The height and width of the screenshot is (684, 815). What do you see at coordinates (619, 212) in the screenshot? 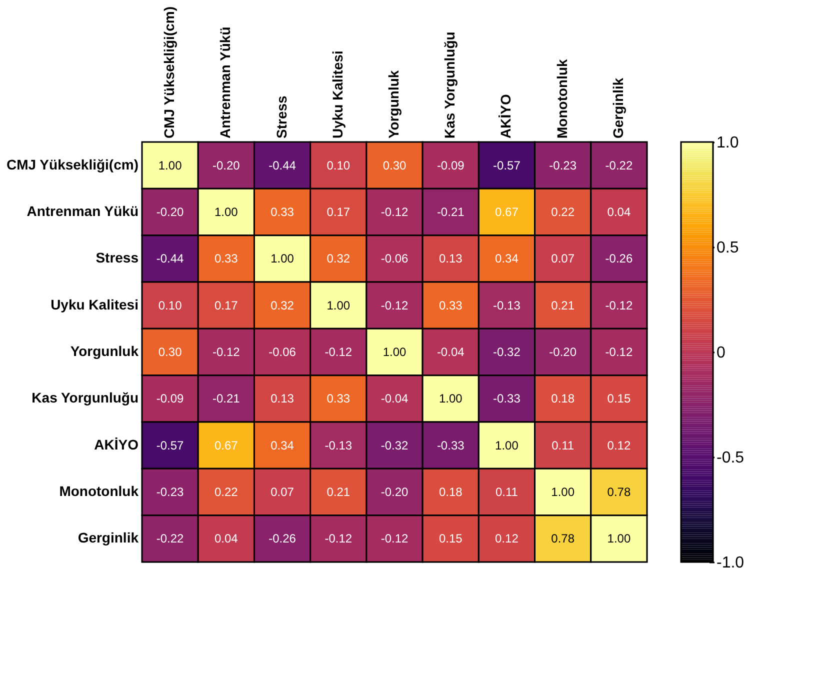
I see `data-label: 0.04` at bounding box center [619, 212].